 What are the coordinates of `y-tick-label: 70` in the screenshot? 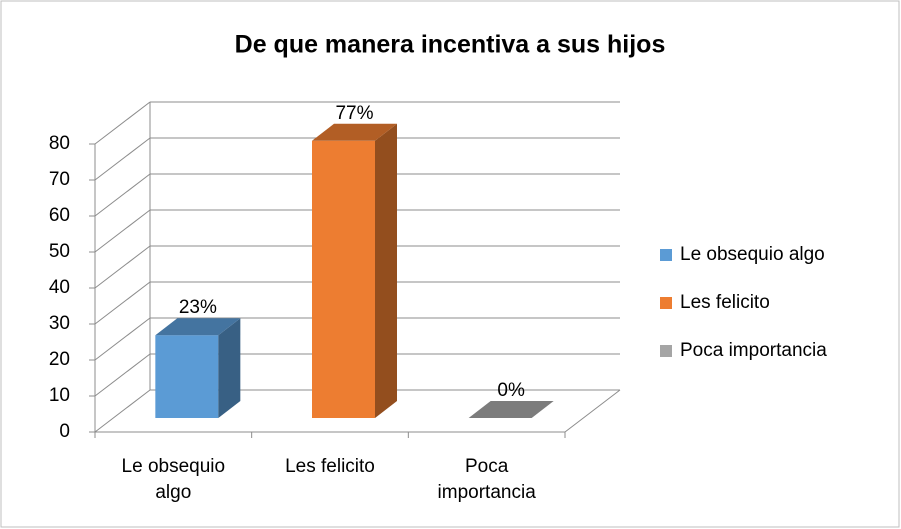 It's located at (59, 179).